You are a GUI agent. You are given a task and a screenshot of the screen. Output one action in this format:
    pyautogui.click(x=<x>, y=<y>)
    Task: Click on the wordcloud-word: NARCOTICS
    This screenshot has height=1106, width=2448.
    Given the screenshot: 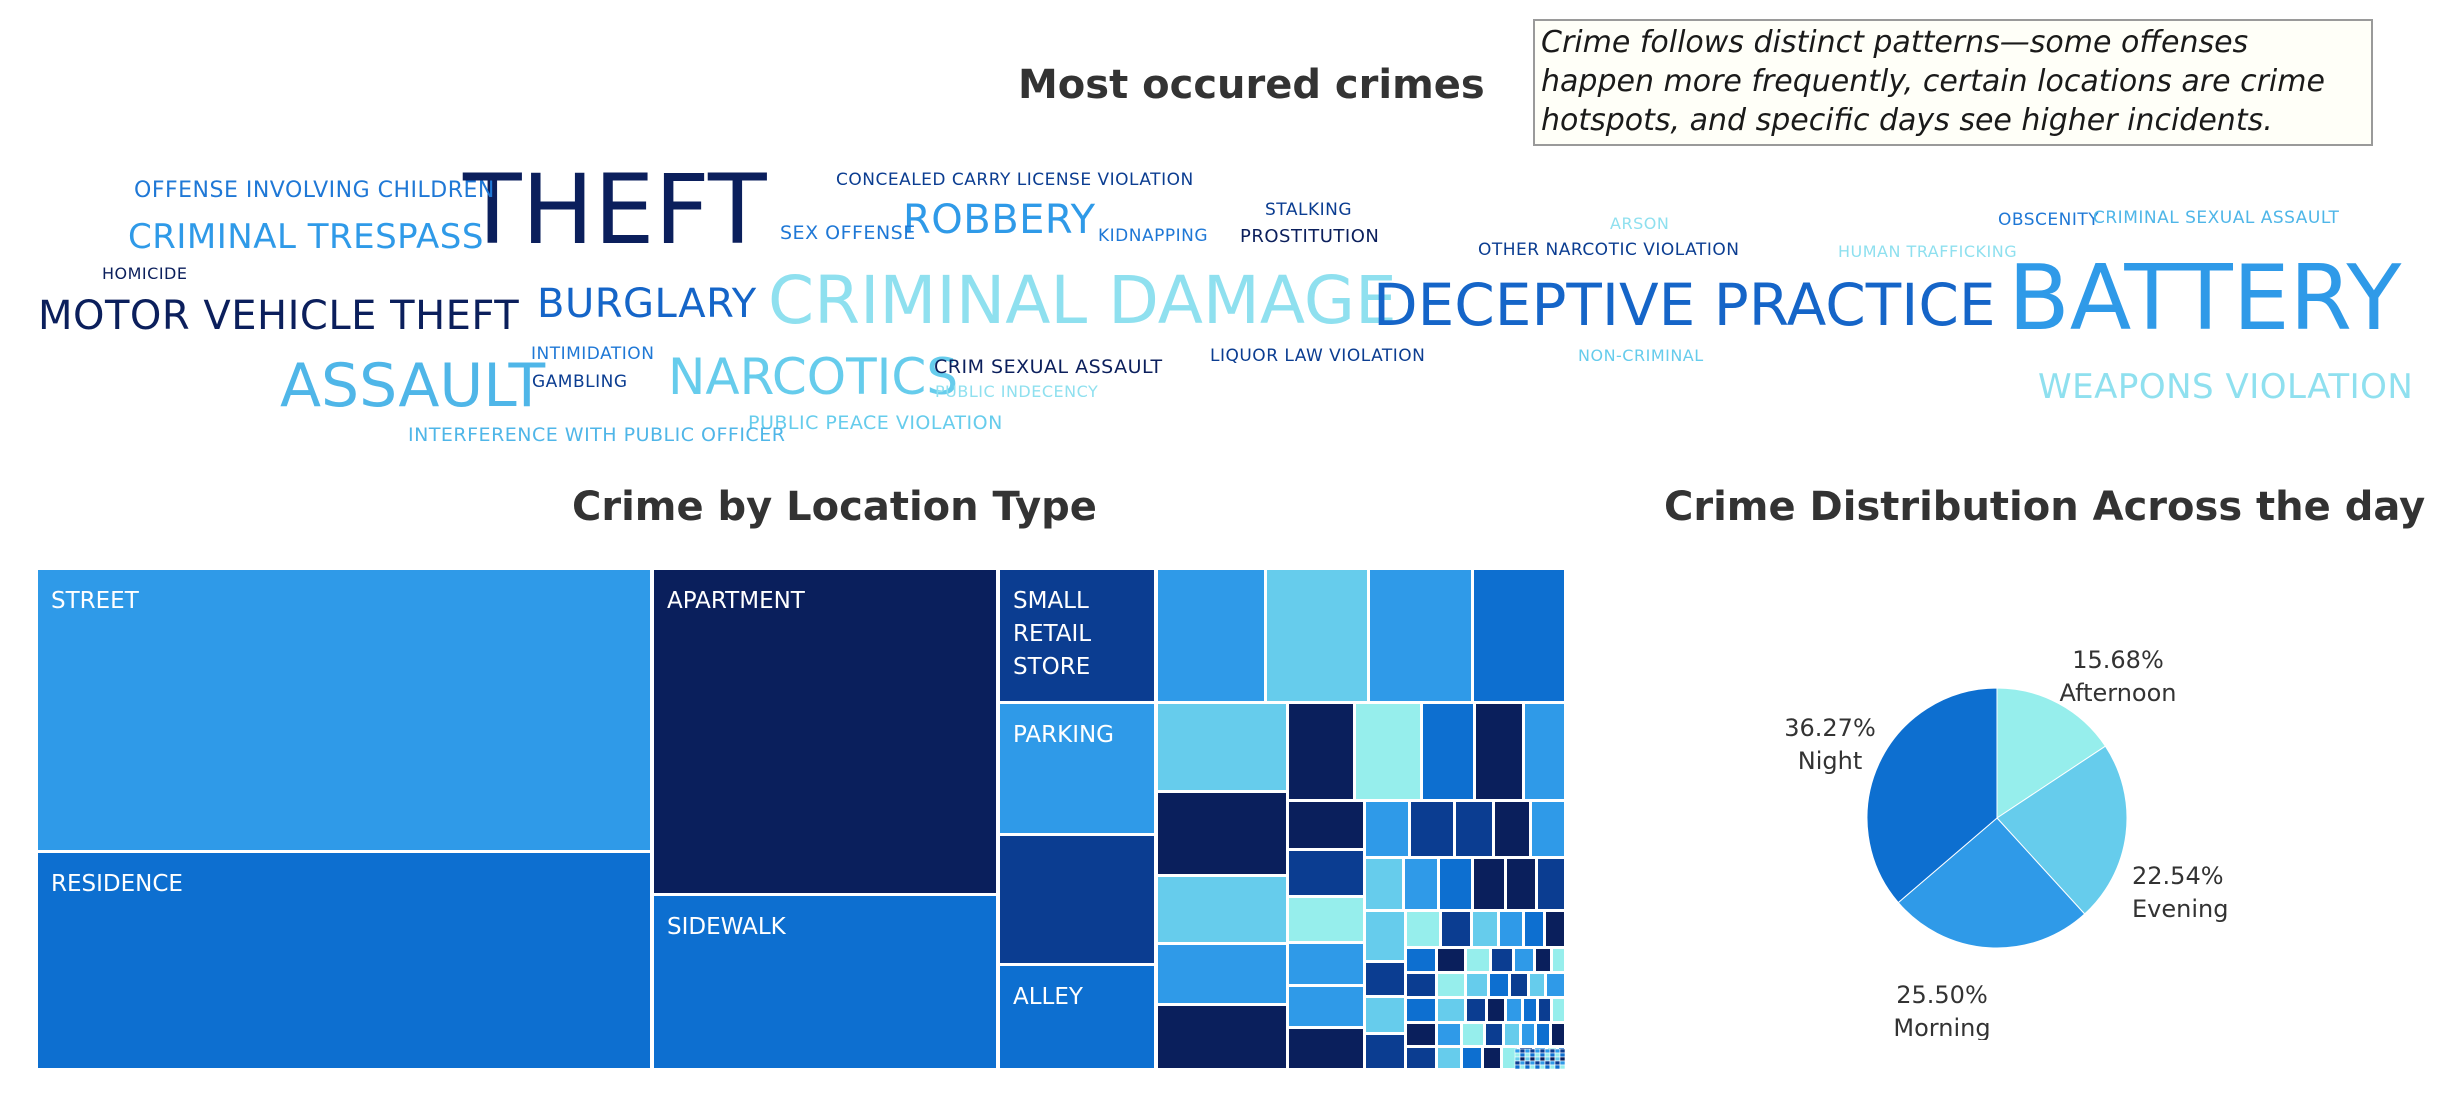 What is the action you would take?
    pyautogui.click(x=813, y=377)
    